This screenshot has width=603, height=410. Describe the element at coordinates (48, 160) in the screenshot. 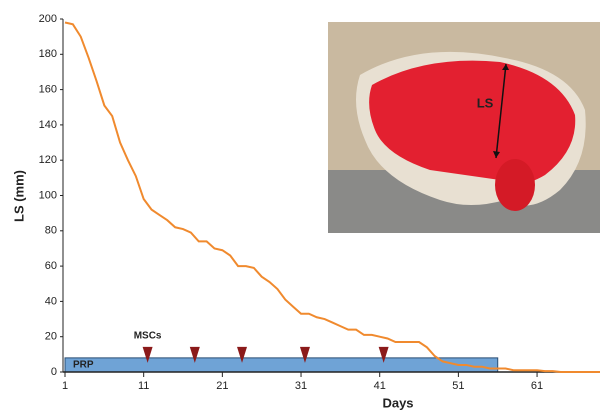

I see `y-tick-label: 120` at that location.